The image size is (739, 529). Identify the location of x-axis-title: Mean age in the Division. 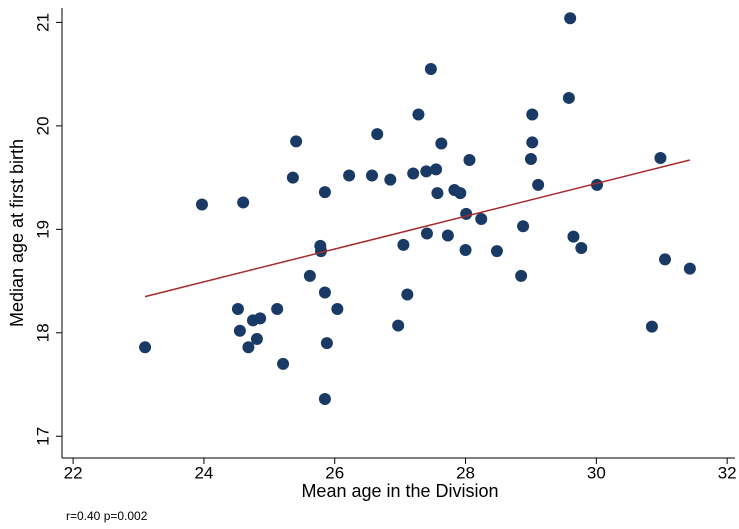
(399, 491).